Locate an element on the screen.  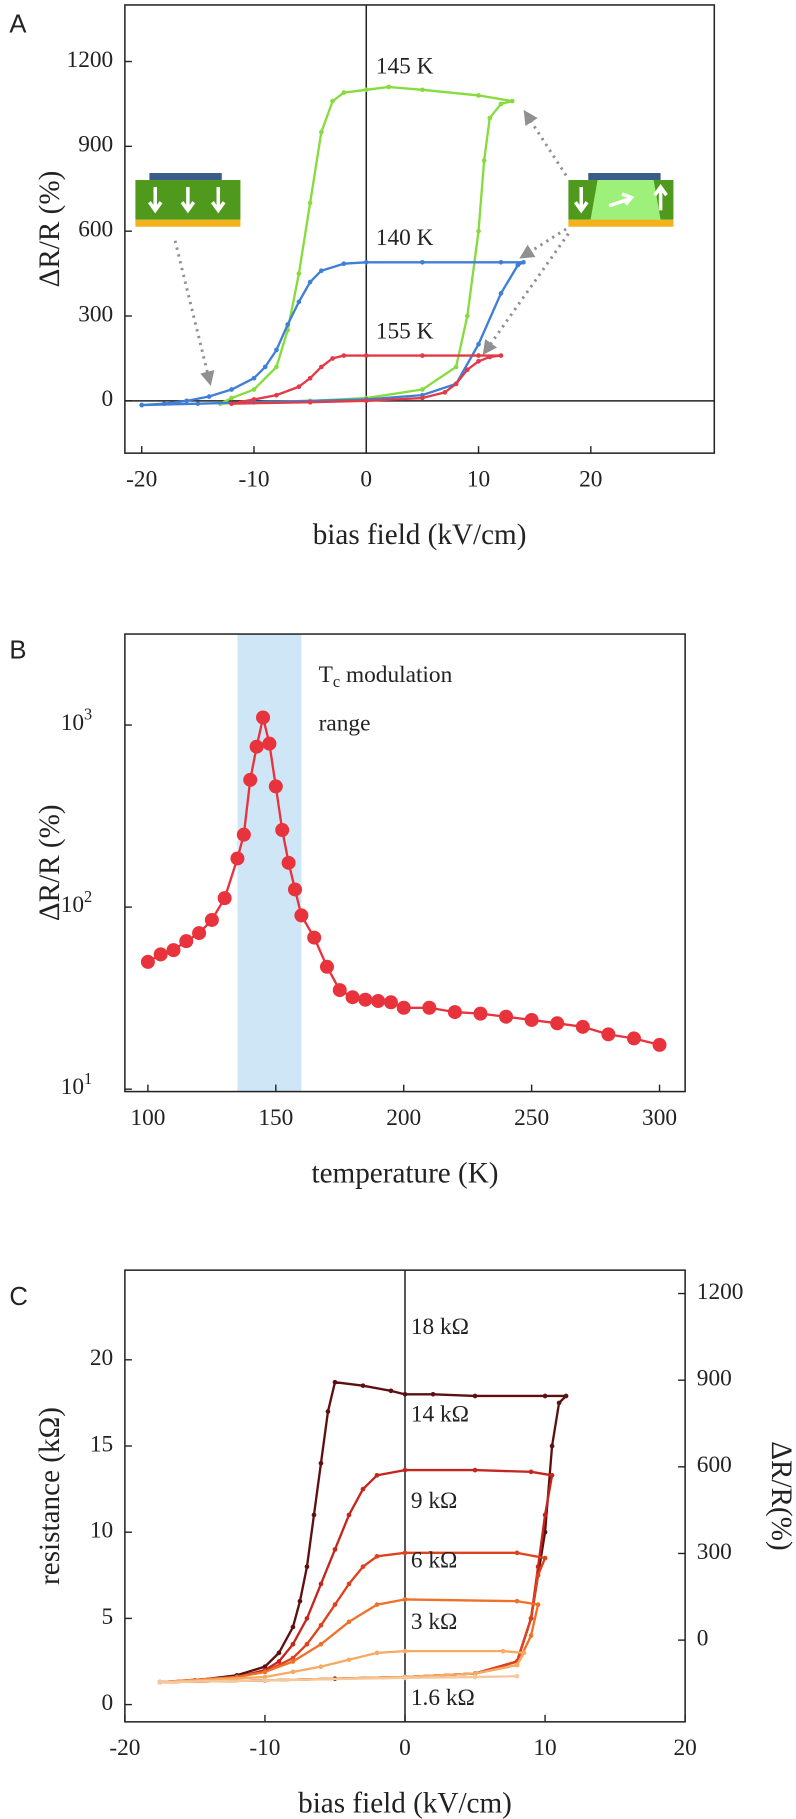
panel-label: A is located at coordinates (18, 25).